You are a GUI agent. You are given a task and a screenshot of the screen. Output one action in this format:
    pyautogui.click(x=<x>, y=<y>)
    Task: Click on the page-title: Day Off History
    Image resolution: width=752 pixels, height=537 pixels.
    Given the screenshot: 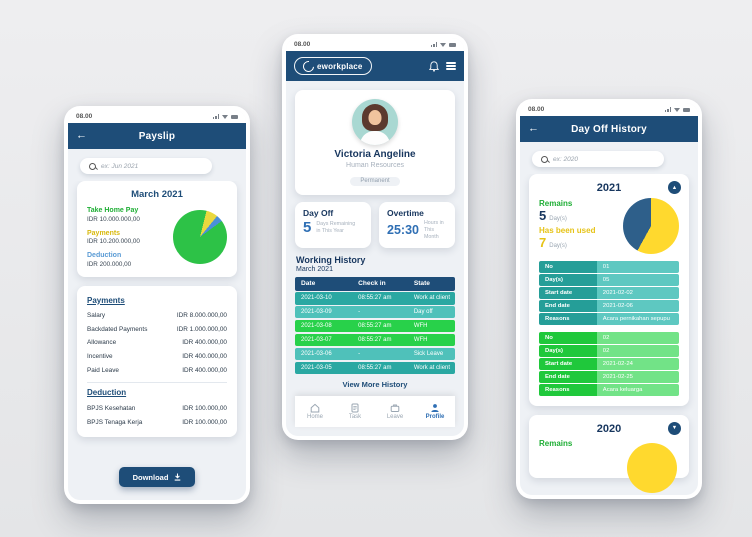 What is the action you would take?
    pyautogui.click(x=609, y=129)
    